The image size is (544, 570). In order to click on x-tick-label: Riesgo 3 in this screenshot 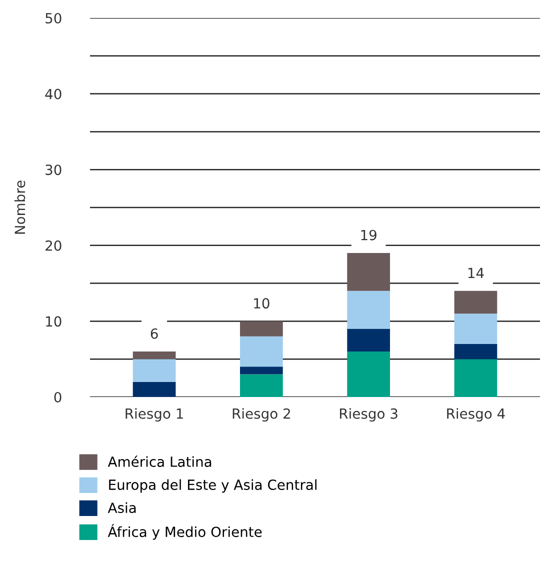, I will do `click(369, 415)`.